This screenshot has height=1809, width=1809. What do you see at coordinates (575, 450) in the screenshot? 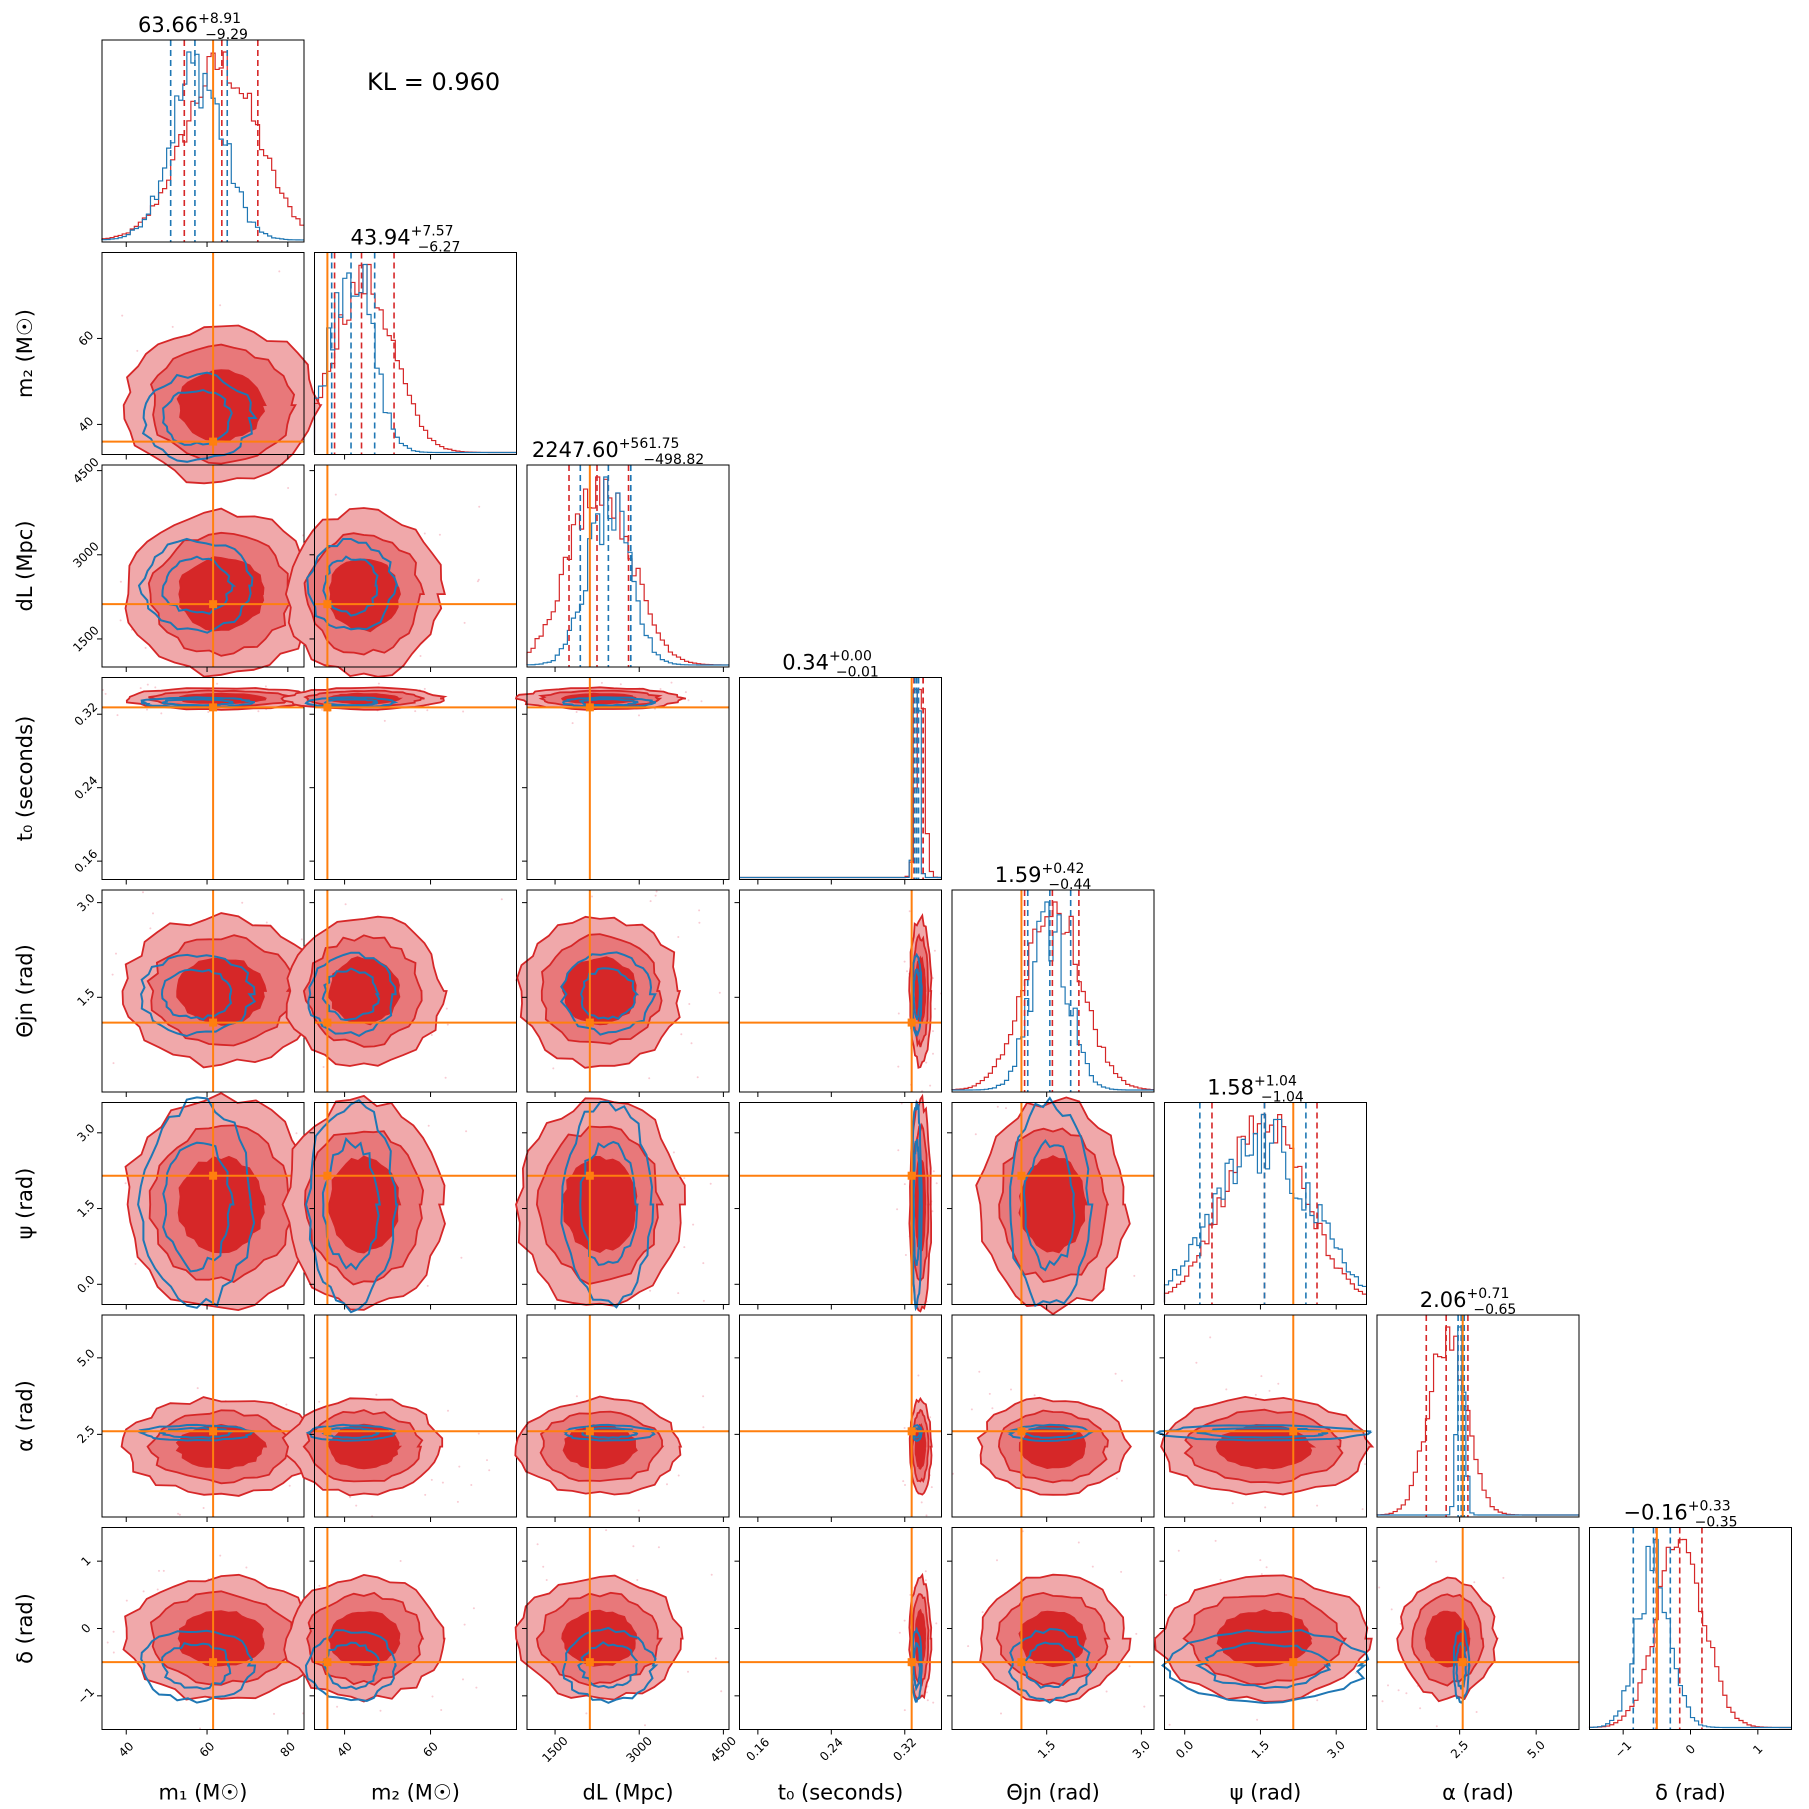
I see `title-median: 2247.60` at bounding box center [575, 450].